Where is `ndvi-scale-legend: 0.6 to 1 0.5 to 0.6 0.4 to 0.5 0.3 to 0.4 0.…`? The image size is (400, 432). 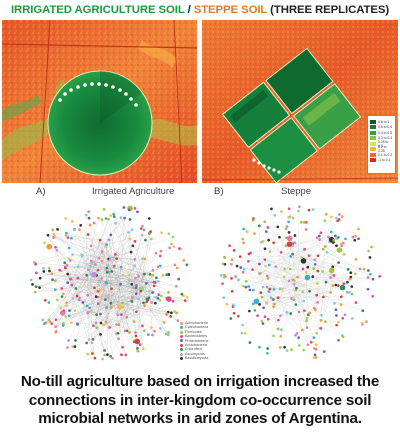 ndvi-scale-legend: 0.6 to 1 0.5 to 0.6 0.4 to 0.5 0.3 to 0.4 0.… is located at coordinates (381, 144).